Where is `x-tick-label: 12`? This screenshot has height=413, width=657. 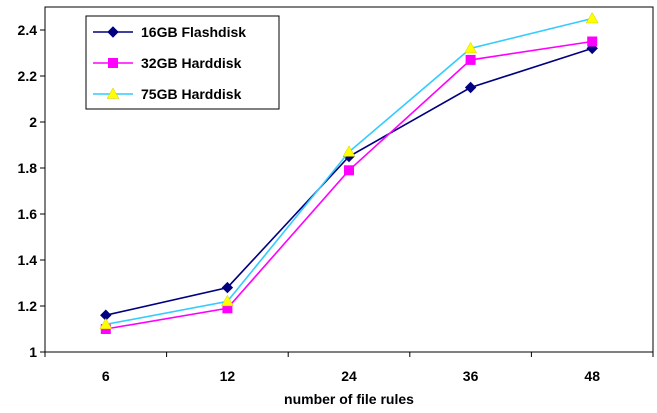
x-tick-label: 12 is located at coordinates (228, 376).